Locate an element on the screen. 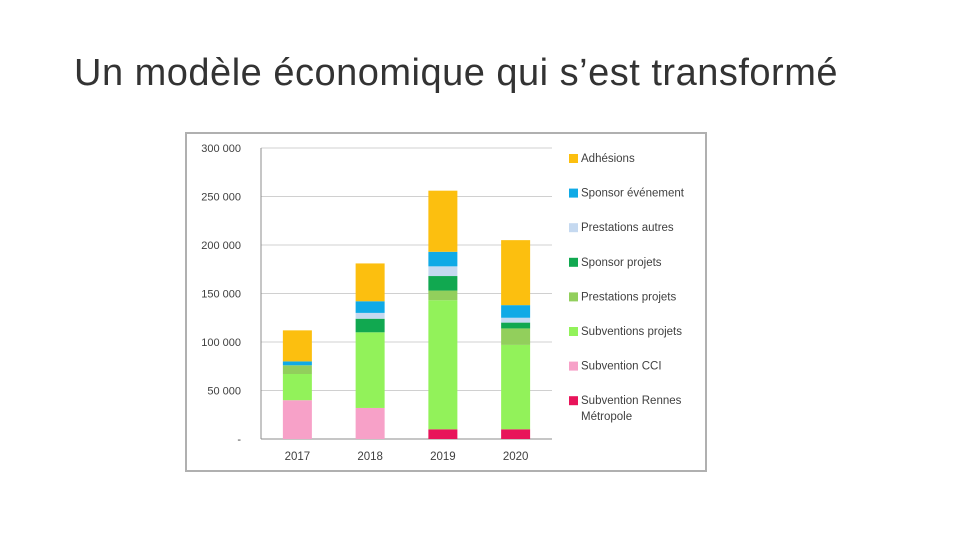  legend-label: Sponsor événement is located at coordinates (633, 194).